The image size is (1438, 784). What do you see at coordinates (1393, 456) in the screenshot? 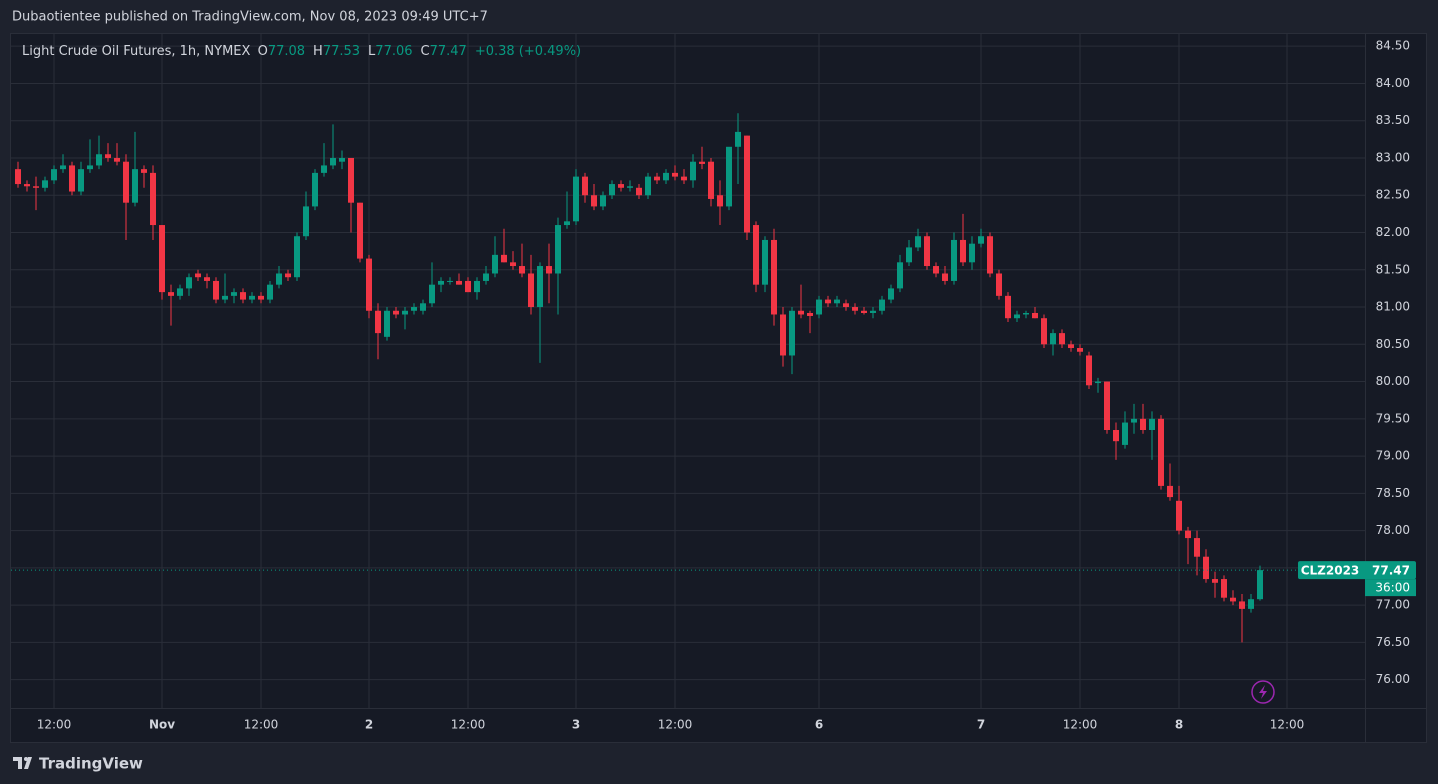
I see `y-tick-label: 79.00` at bounding box center [1393, 456].